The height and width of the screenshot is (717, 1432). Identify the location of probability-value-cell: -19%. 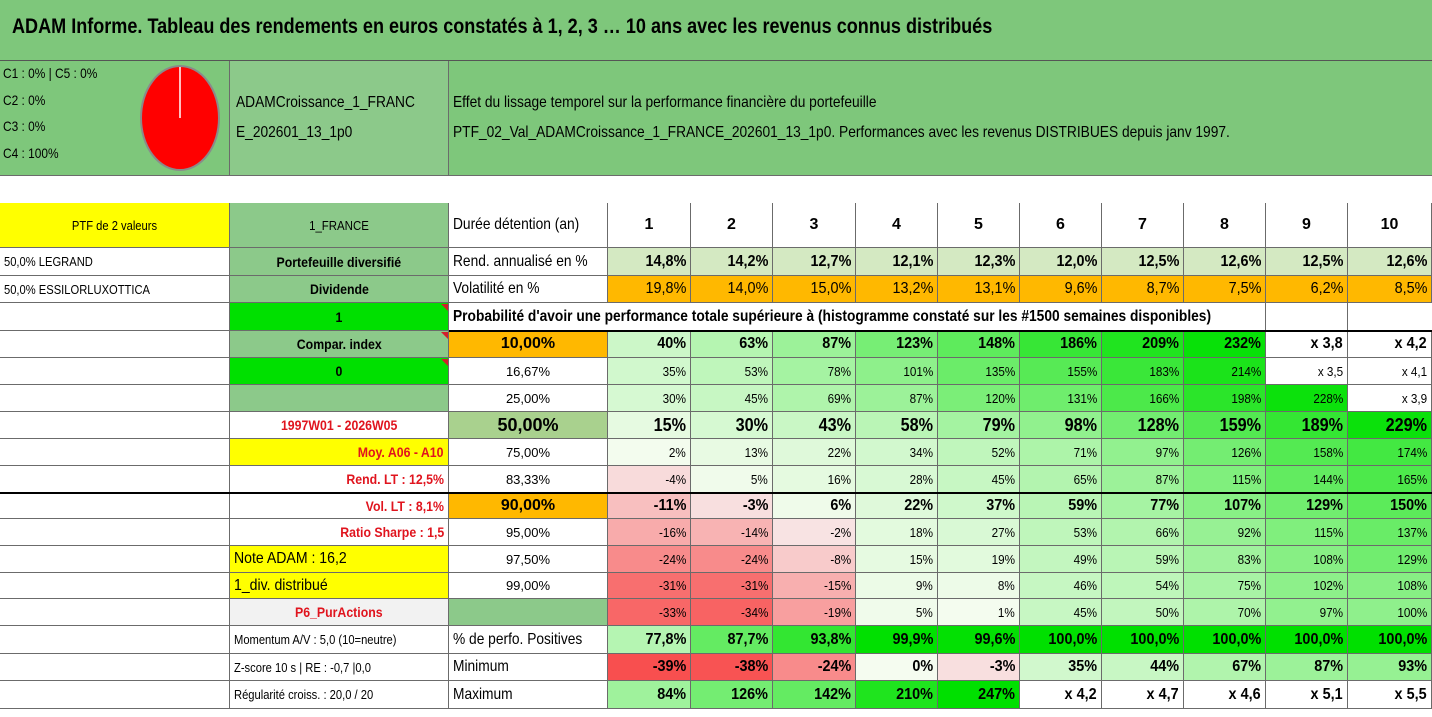
(814, 612).